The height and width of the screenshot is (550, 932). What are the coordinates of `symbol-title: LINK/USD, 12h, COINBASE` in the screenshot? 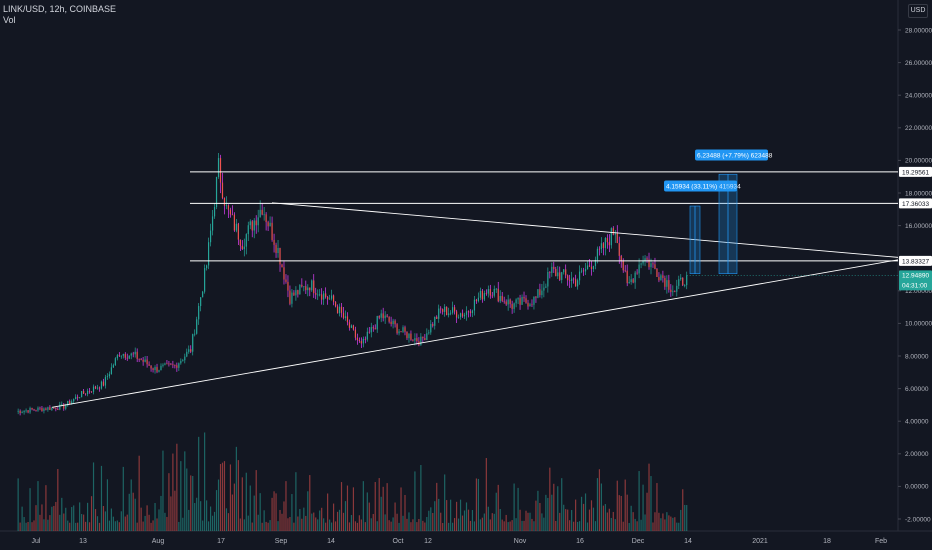 It's located at (60, 9).